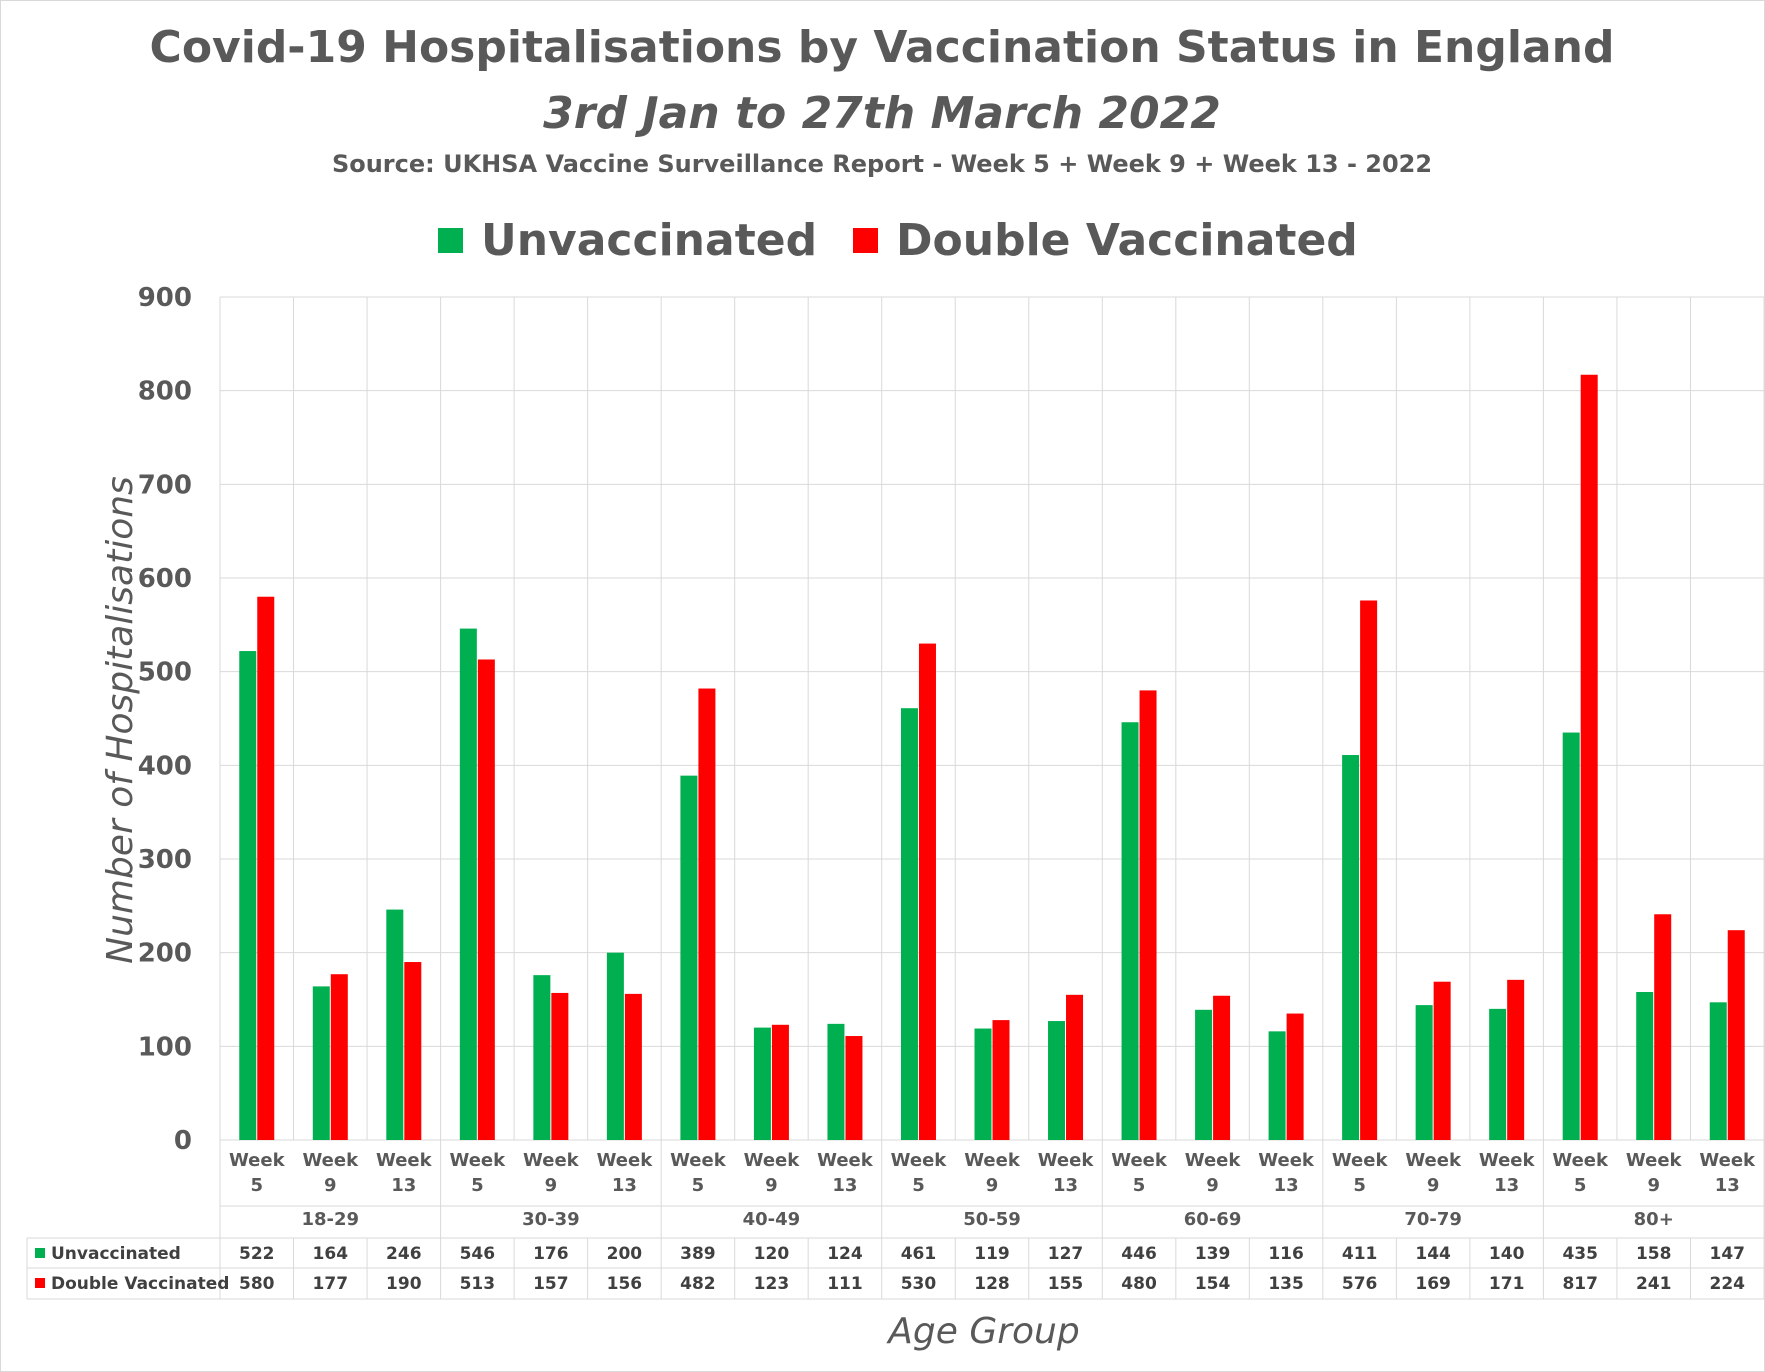 This screenshot has height=1372, width=1765. Describe the element at coordinates (183, 1141) in the screenshot. I see `y-tick-label: 0` at that location.